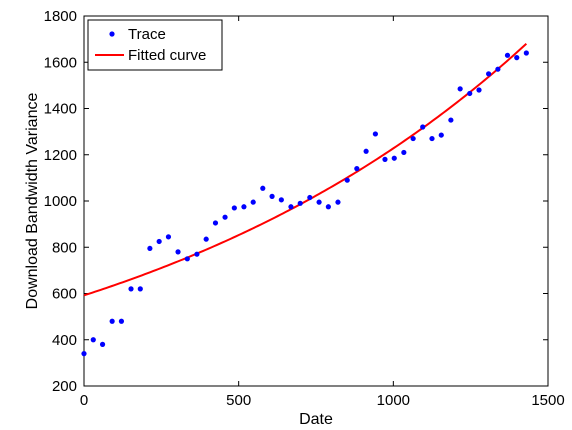 The image size is (572, 430). I want to click on legend-trace-marker, so click(112, 34).